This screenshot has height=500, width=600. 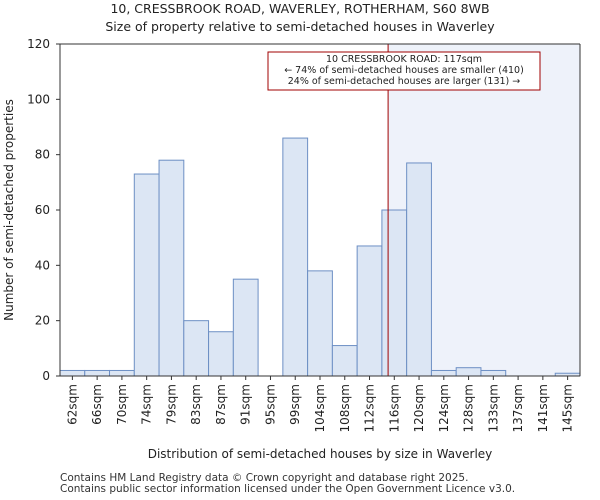 I want to click on x-tick-label: 141sqm, so click(x=543, y=408).